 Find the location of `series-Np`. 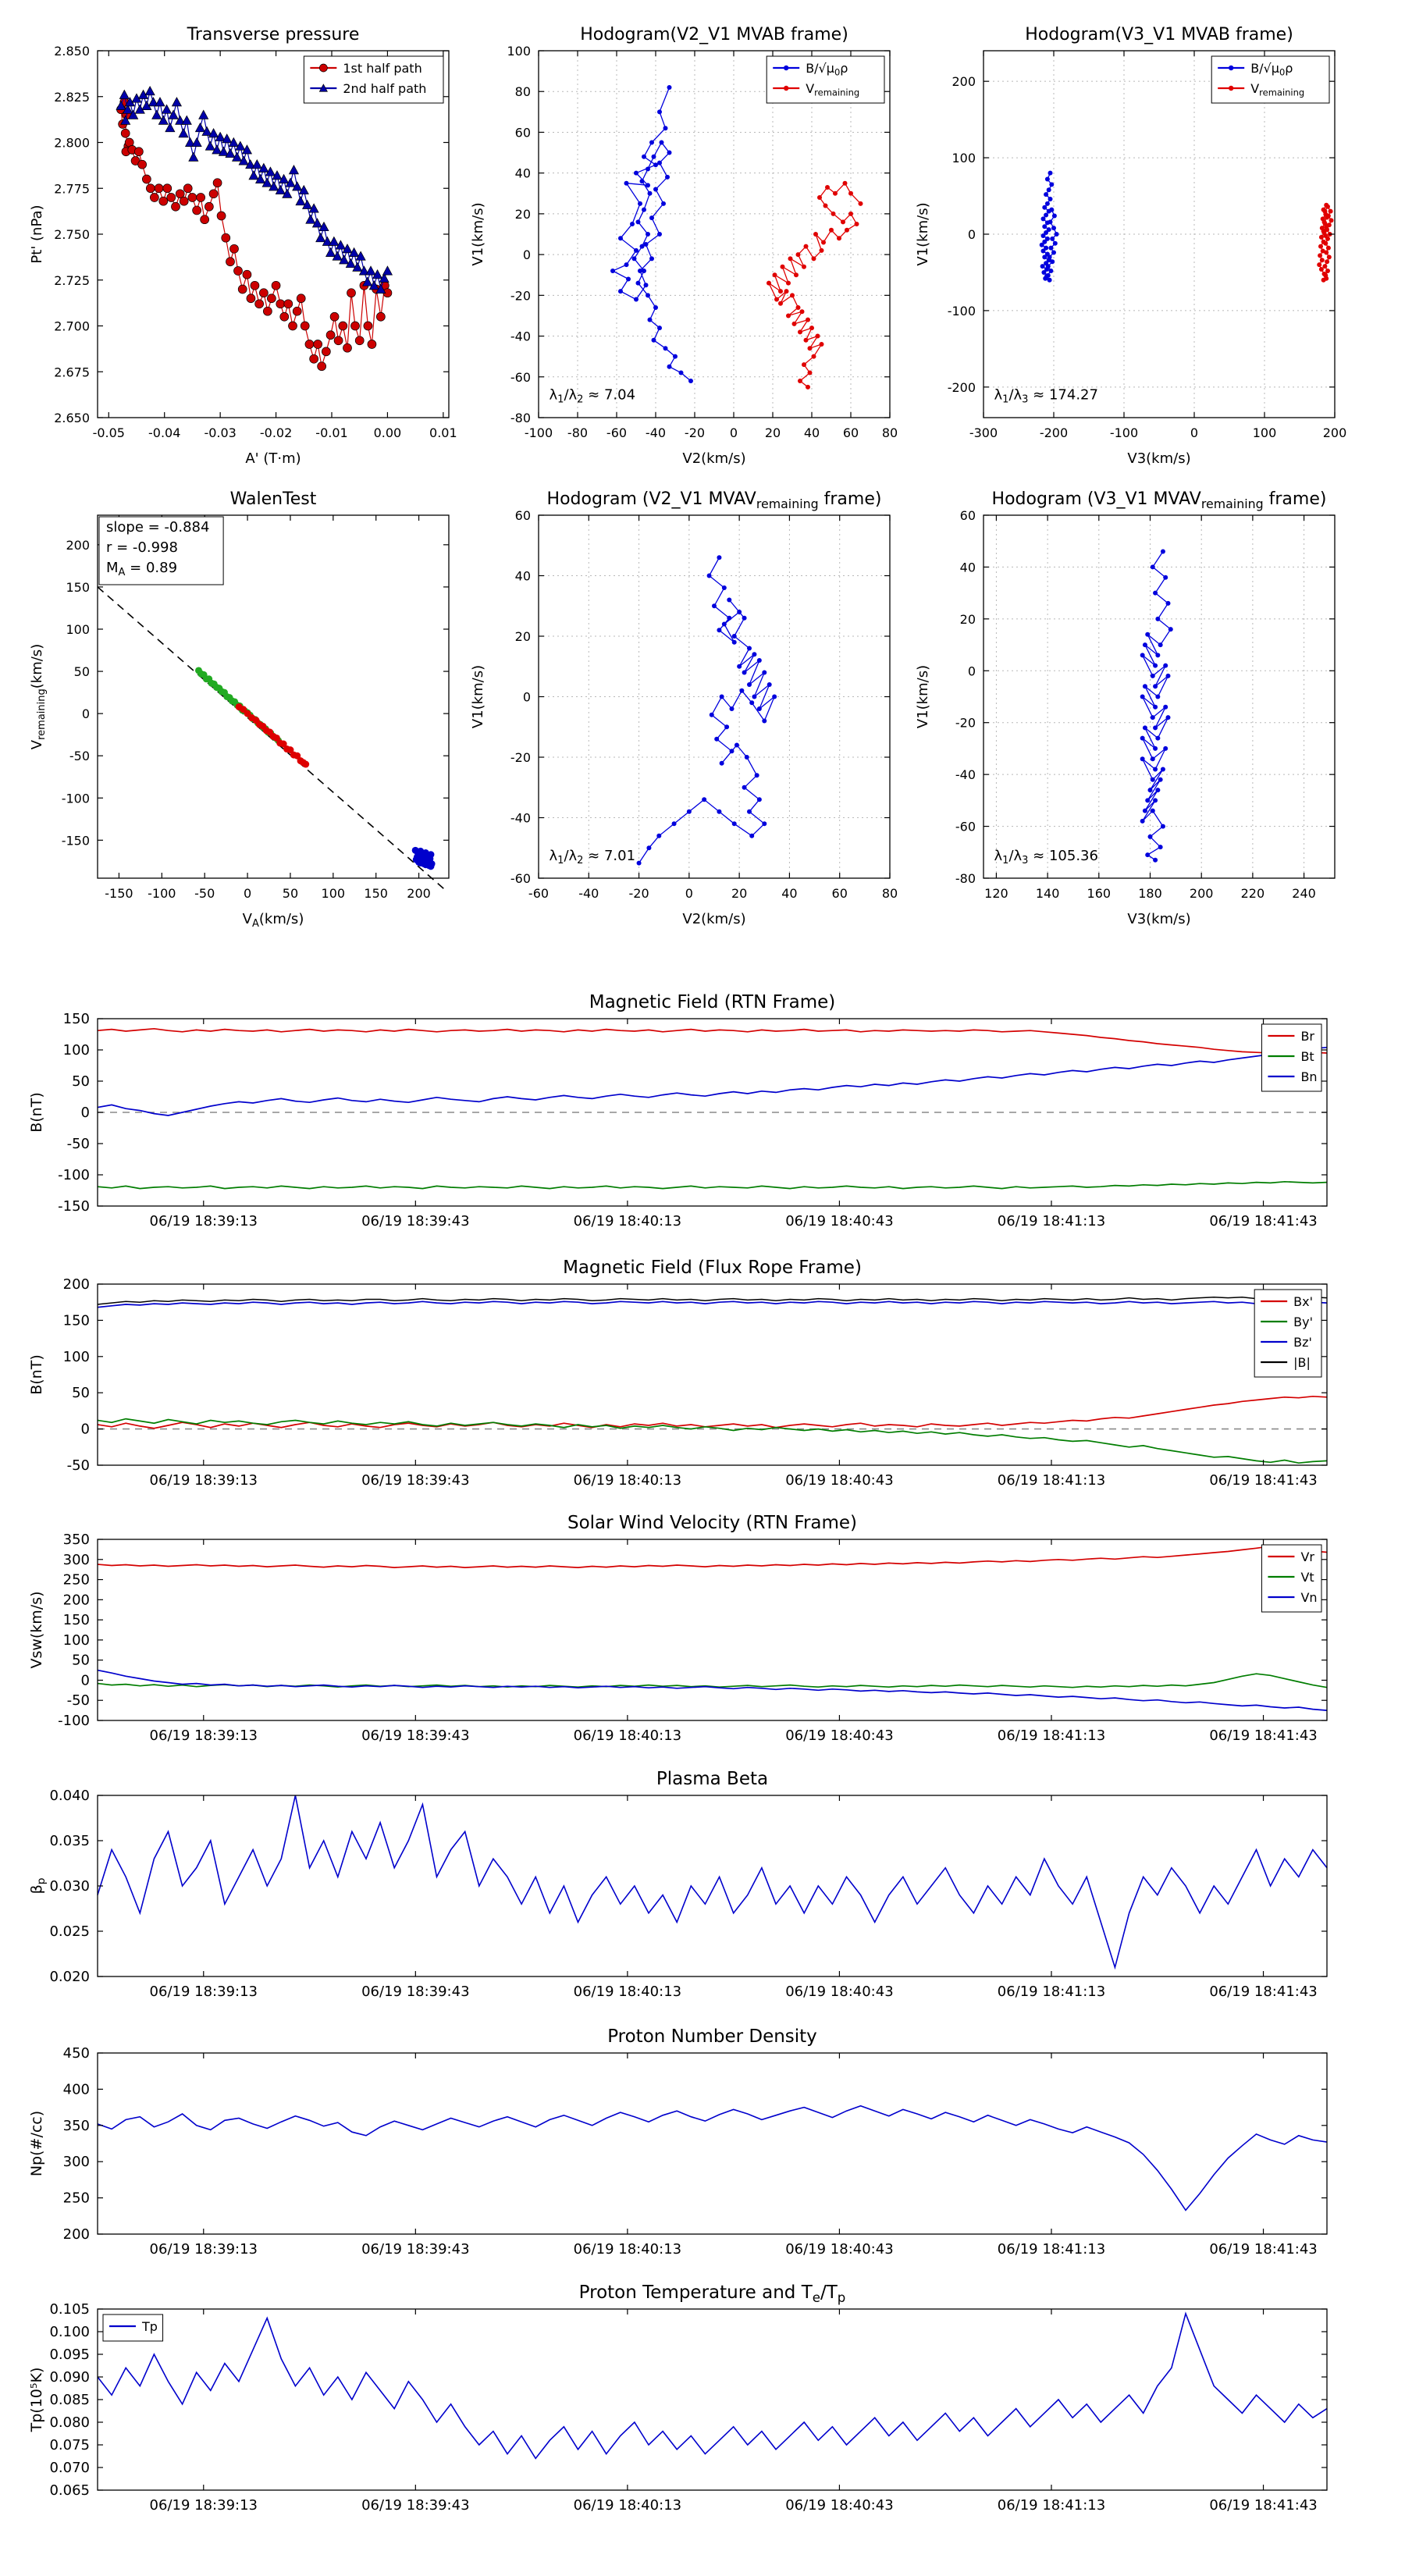

series-Np is located at coordinates (713, 2158).